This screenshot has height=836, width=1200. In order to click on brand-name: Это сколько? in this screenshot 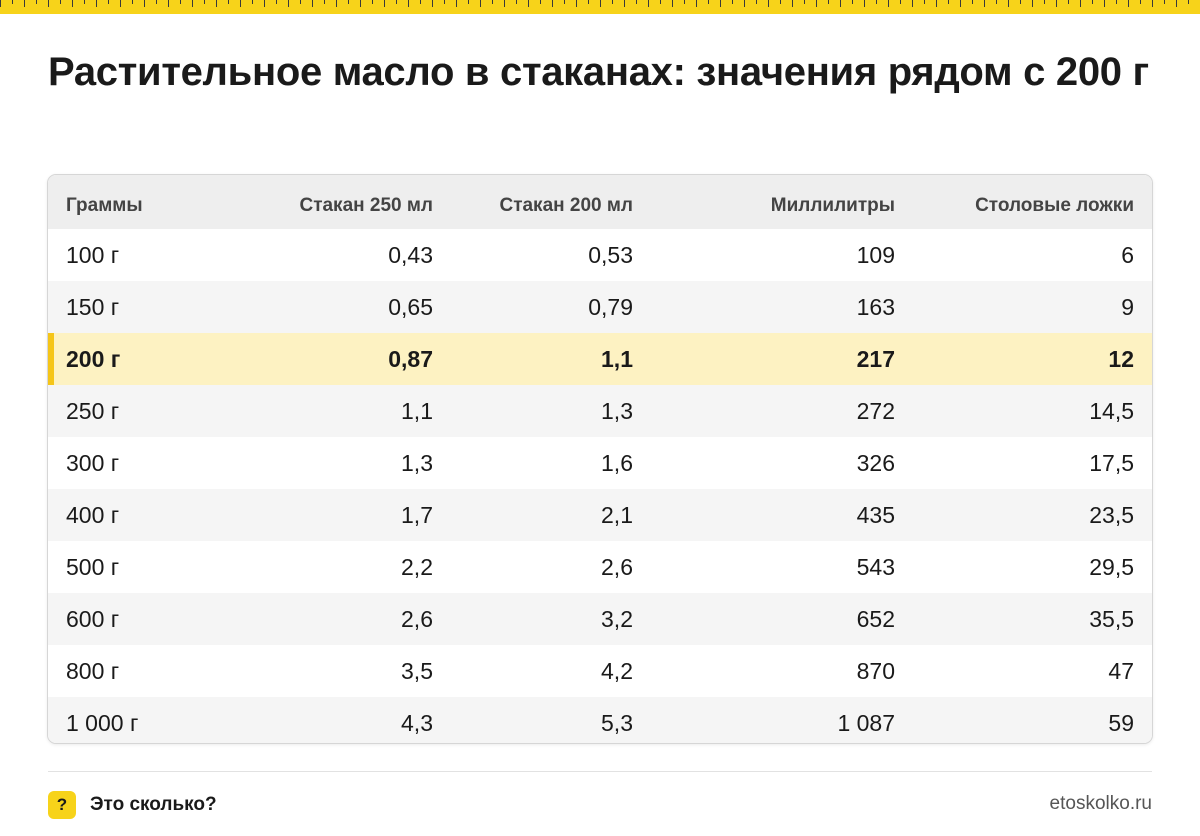, I will do `click(153, 804)`.